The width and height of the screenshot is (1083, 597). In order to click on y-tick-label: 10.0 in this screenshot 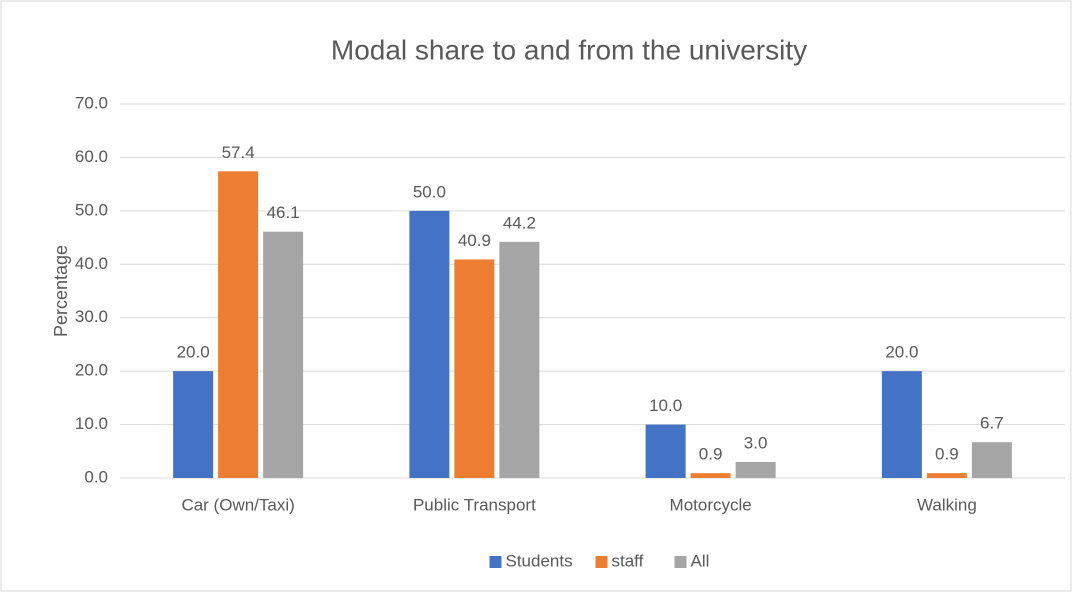, I will do `click(91, 423)`.